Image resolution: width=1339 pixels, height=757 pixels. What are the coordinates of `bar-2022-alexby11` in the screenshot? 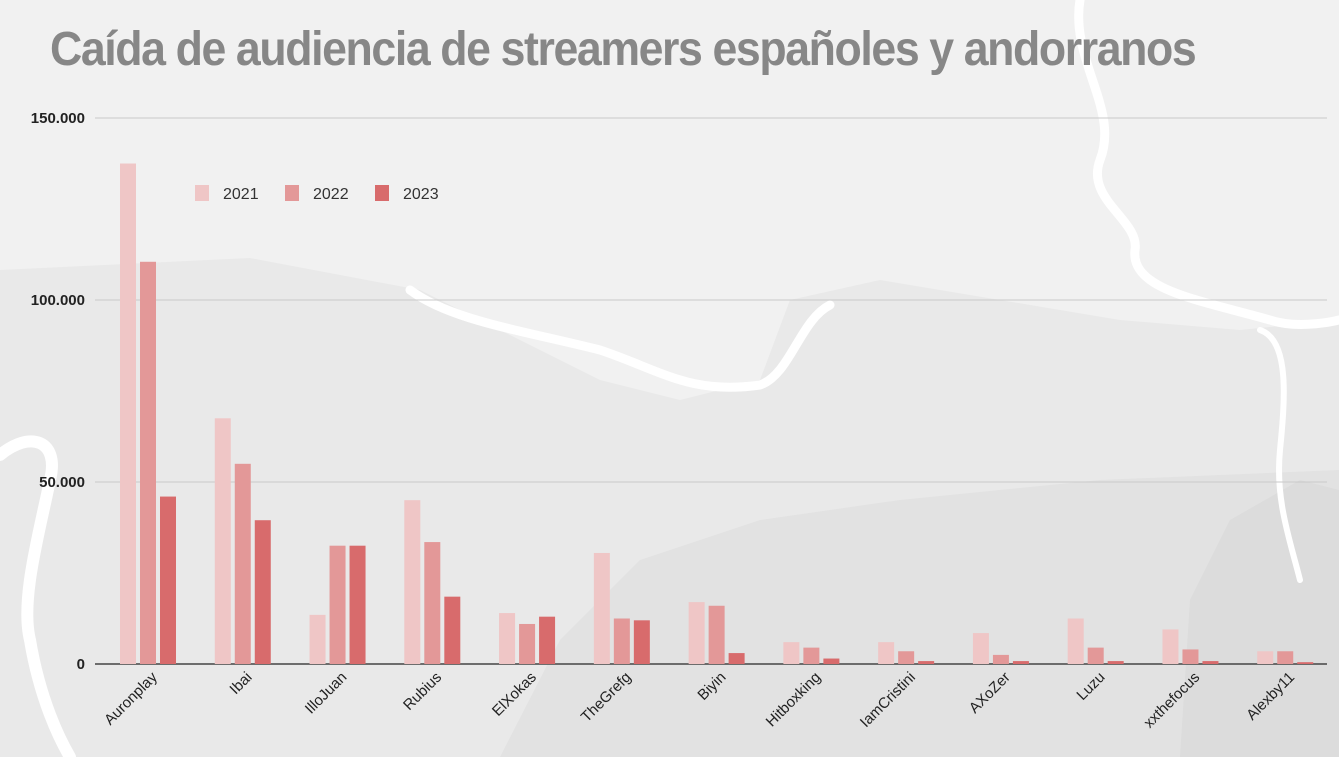 It's located at (1285, 657).